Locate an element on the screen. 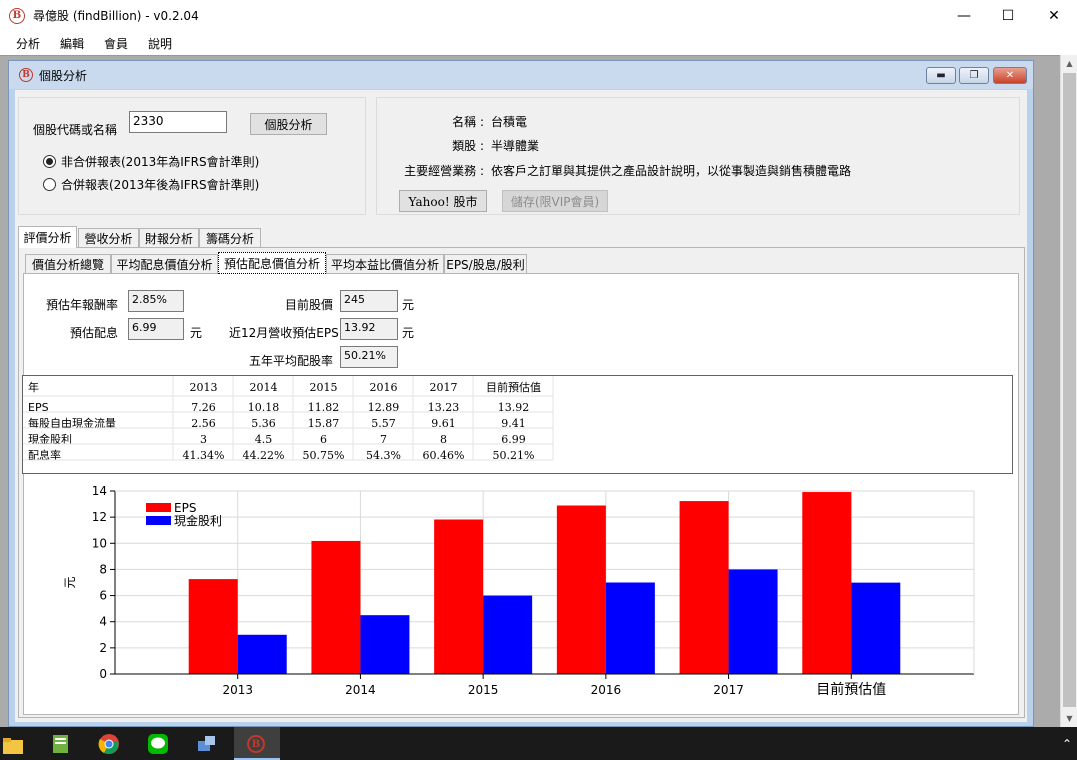 Image resolution: width=1077 pixels, height=760 pixels. payout-label: 五年平均配股率 is located at coordinates (291, 361).